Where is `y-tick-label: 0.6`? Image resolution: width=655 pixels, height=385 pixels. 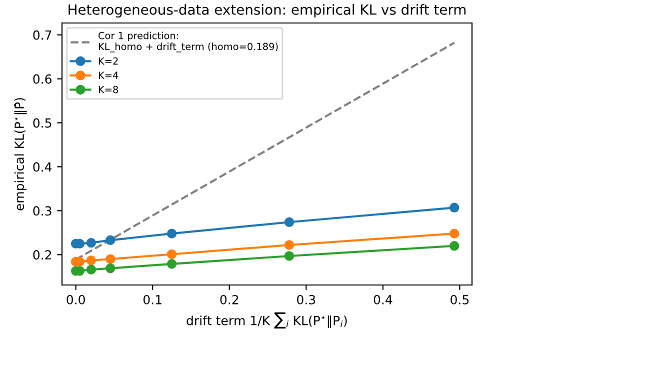 y-tick-label: 0.6 is located at coordinates (42, 79).